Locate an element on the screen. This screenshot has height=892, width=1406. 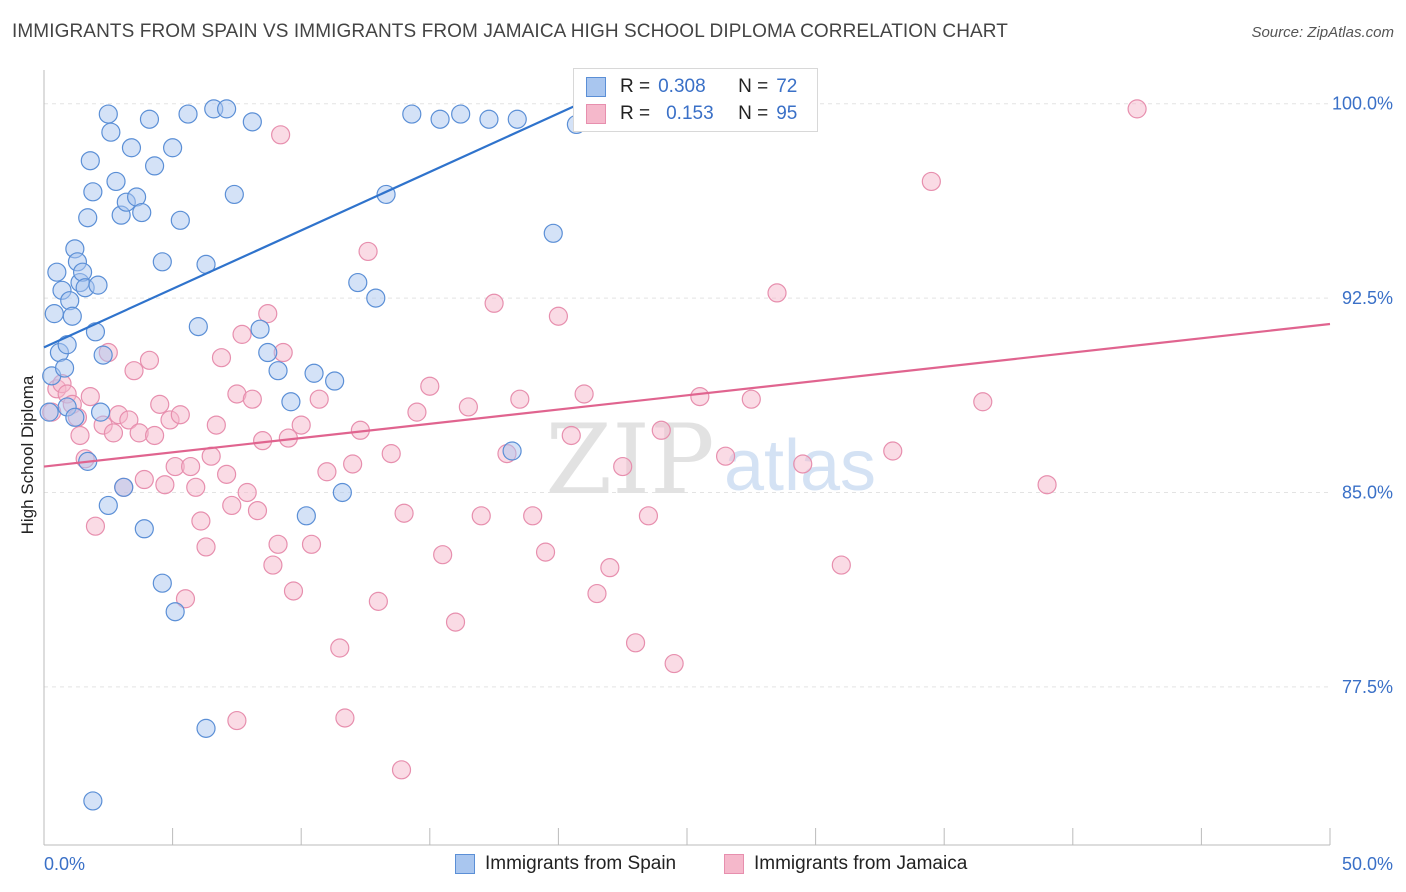
legend-r-jamaica: 0.153 is located at coordinates (690, 113).